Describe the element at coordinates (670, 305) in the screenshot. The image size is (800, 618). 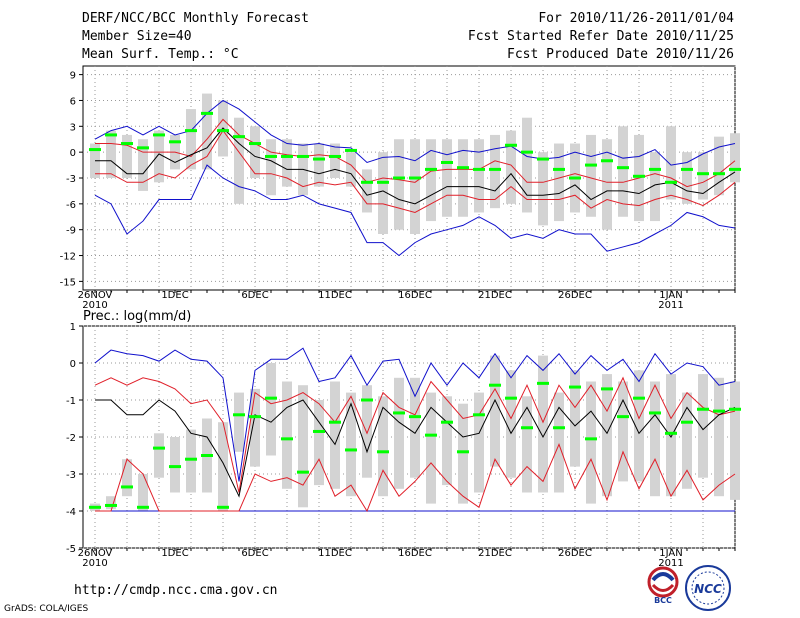
I see `x-tick-year: 2011` at that location.